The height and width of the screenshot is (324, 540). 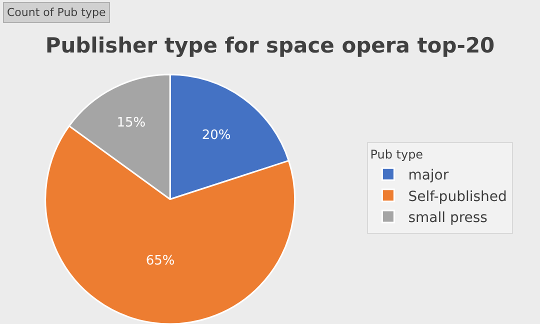 What do you see at coordinates (448, 218) in the screenshot?
I see `legend-label: small press` at bounding box center [448, 218].